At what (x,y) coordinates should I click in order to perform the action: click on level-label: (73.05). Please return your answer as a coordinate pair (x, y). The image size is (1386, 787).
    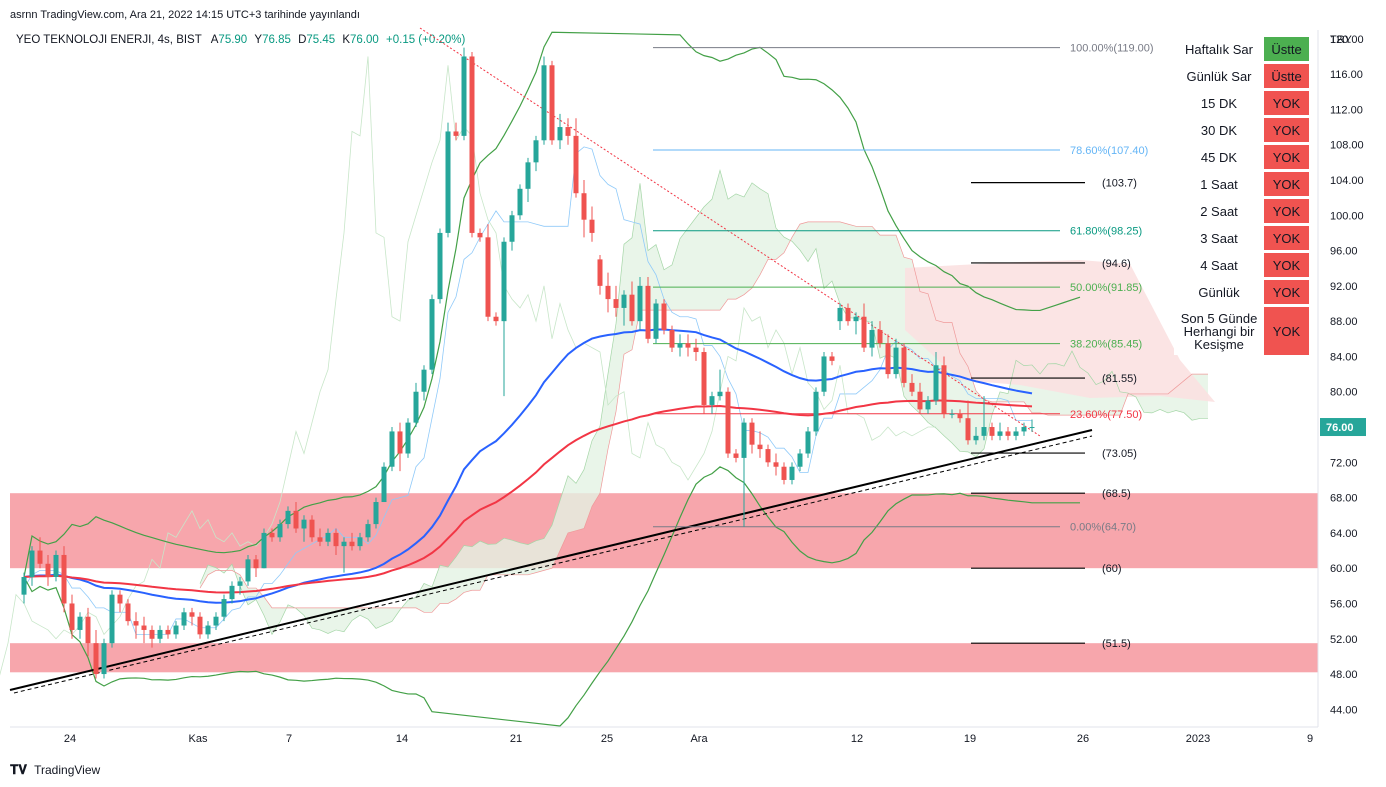
    Looking at the image, I should click on (1119, 454).